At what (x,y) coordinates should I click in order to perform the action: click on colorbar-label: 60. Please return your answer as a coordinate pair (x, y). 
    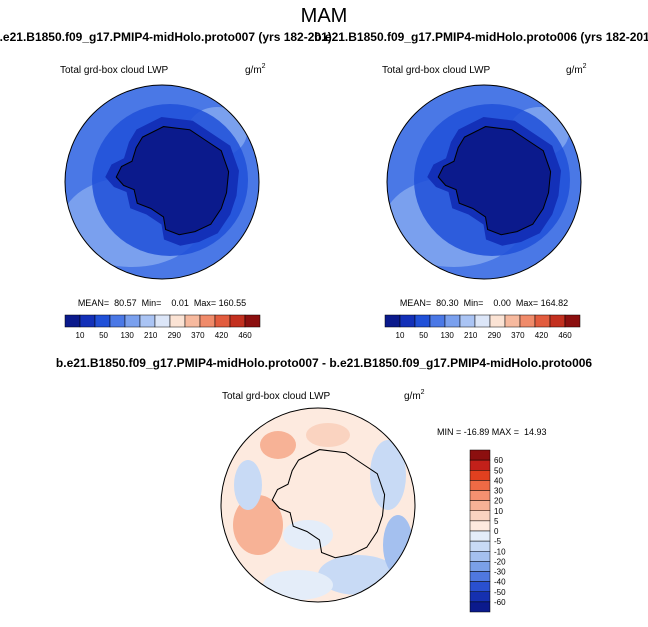
    Looking at the image, I should click on (498, 460).